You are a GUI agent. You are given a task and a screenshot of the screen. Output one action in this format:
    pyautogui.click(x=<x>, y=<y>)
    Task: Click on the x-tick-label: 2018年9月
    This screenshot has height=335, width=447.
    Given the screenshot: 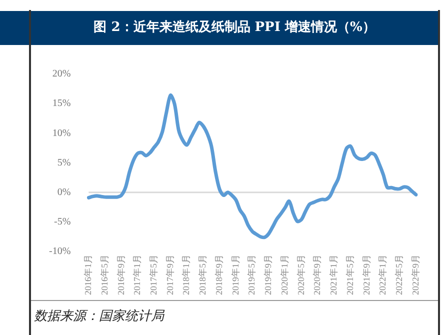 What is the action you would take?
    pyautogui.click(x=219, y=274)
    